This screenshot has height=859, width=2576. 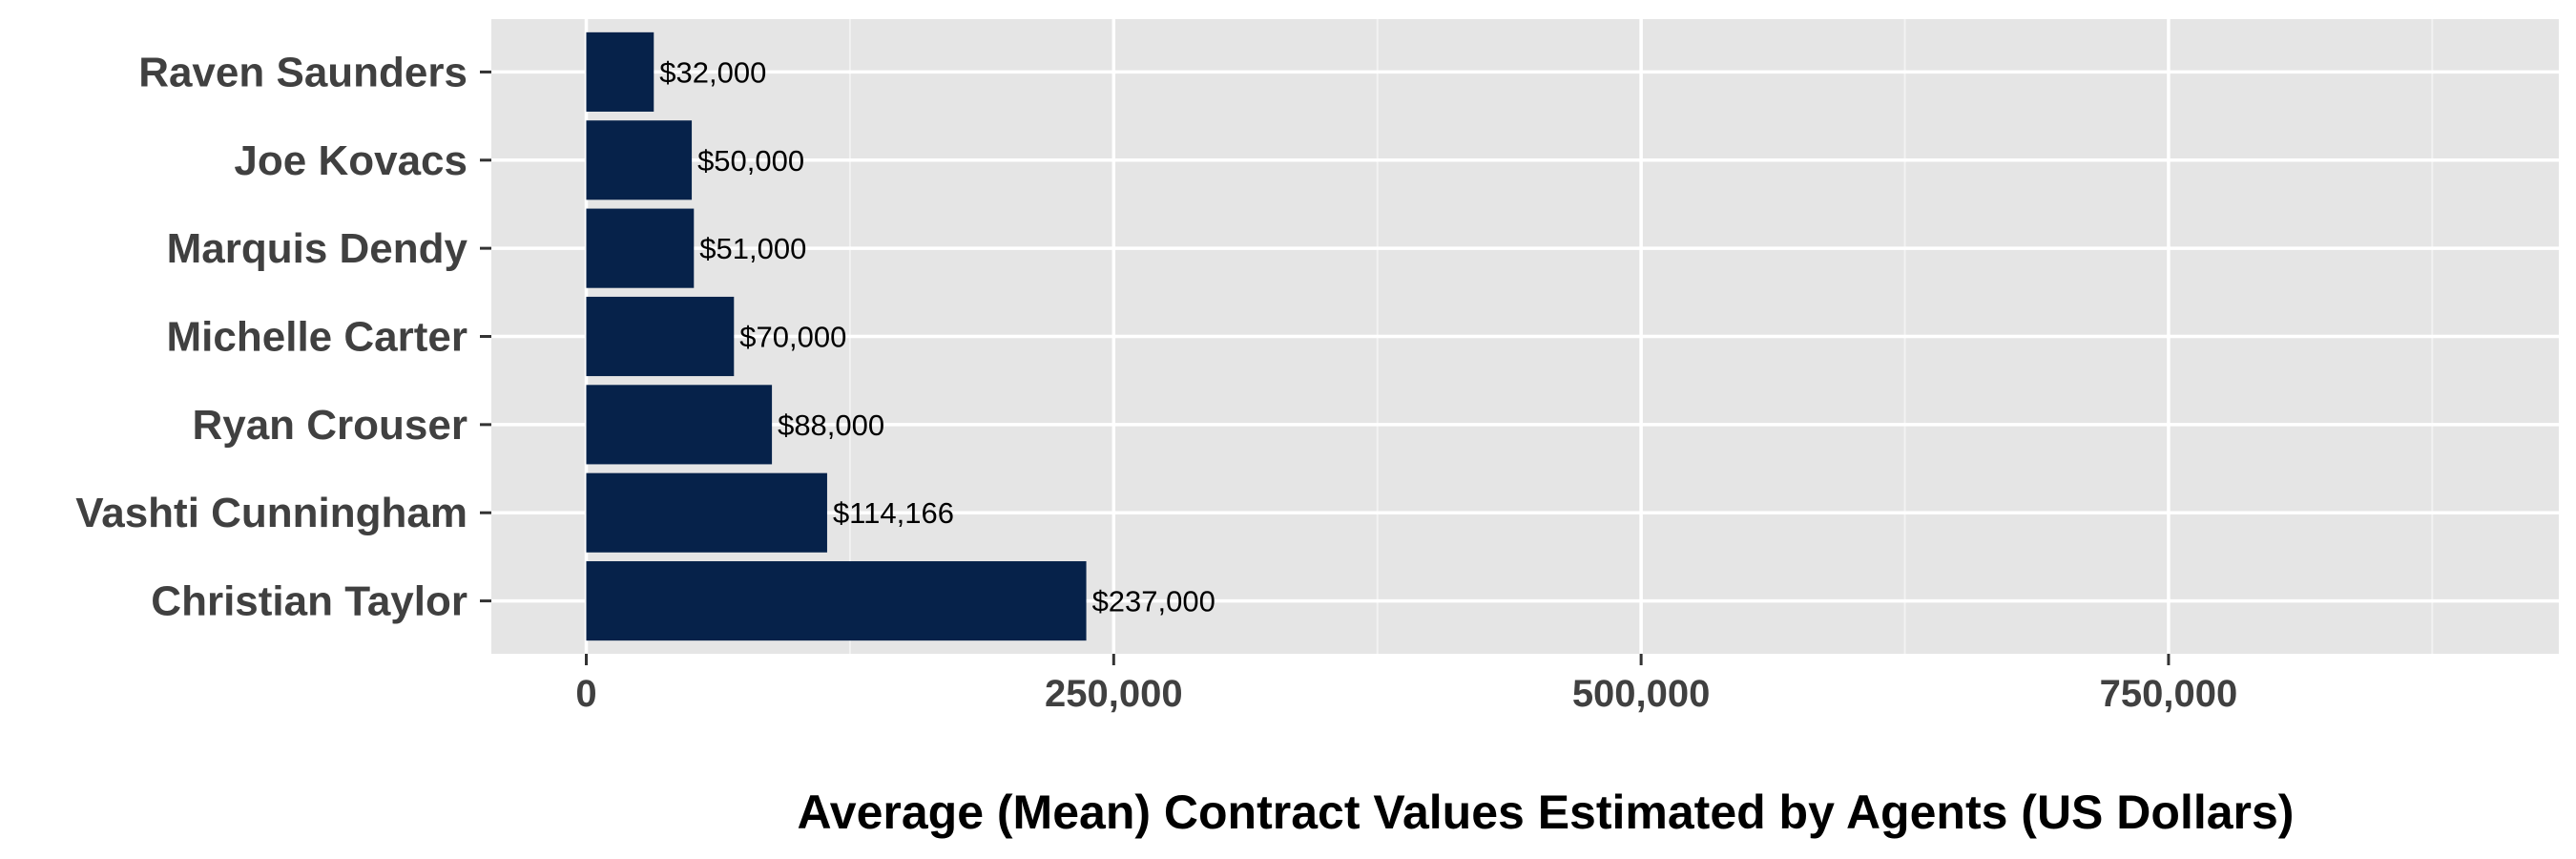 I want to click on y-axis-tick-label: Joe Kovacs, so click(x=350, y=160).